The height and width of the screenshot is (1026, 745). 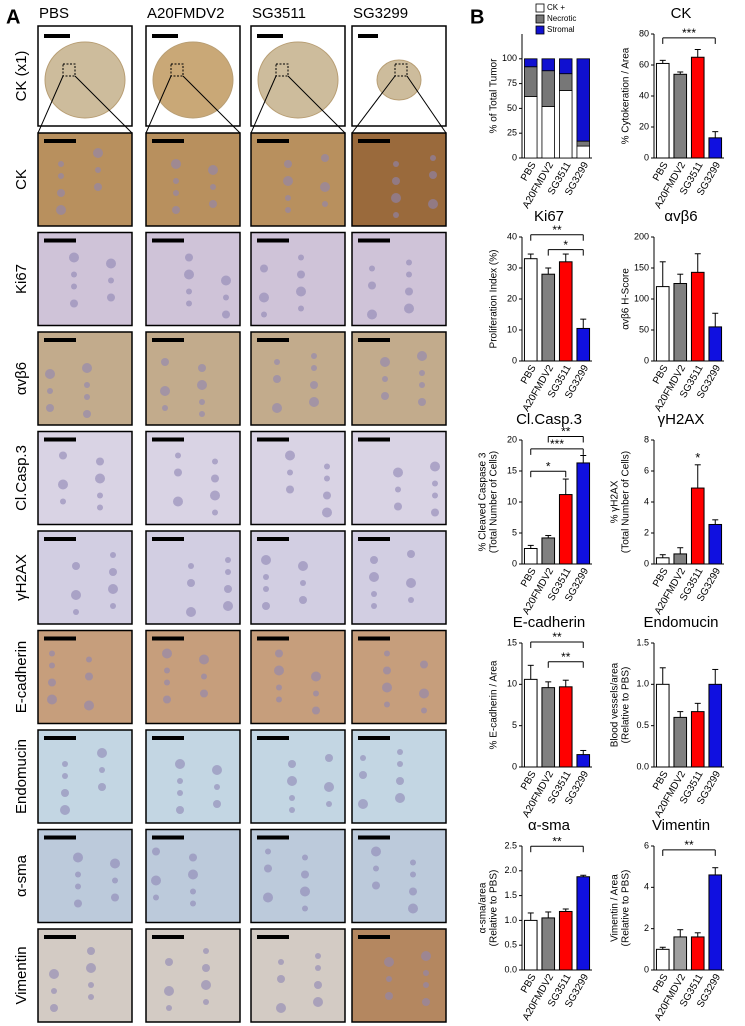 I want to click on y-tick-label: 10, so click(x=512, y=684).